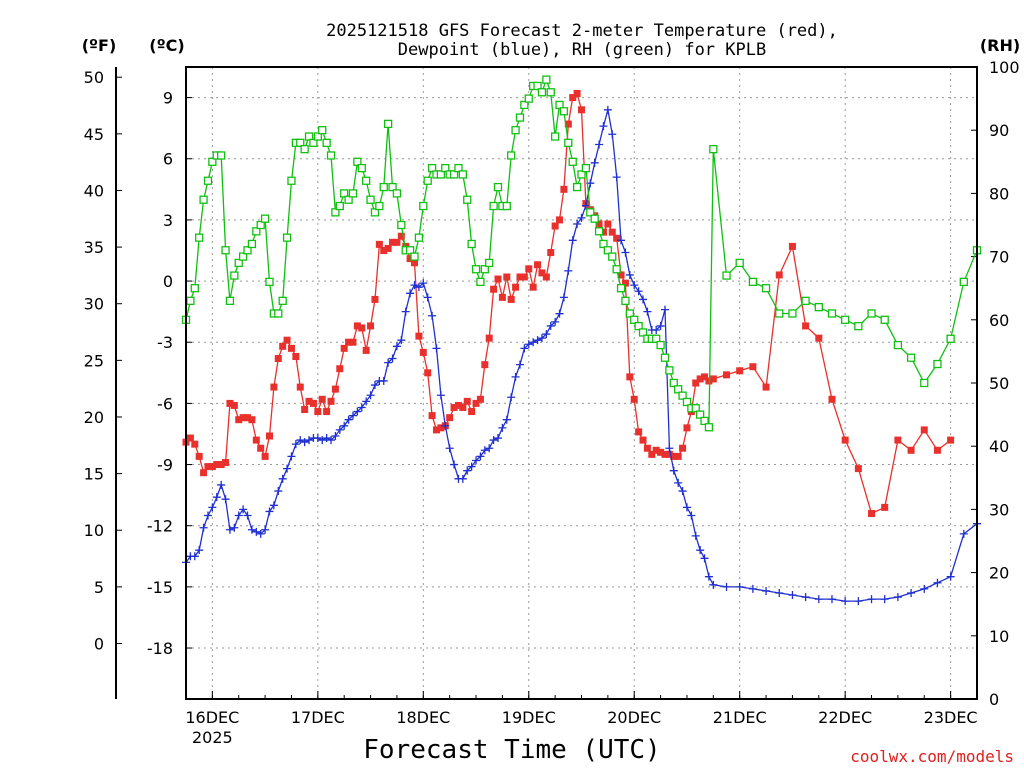  I want to click on date-tick-label: 20DEC, so click(634, 717).